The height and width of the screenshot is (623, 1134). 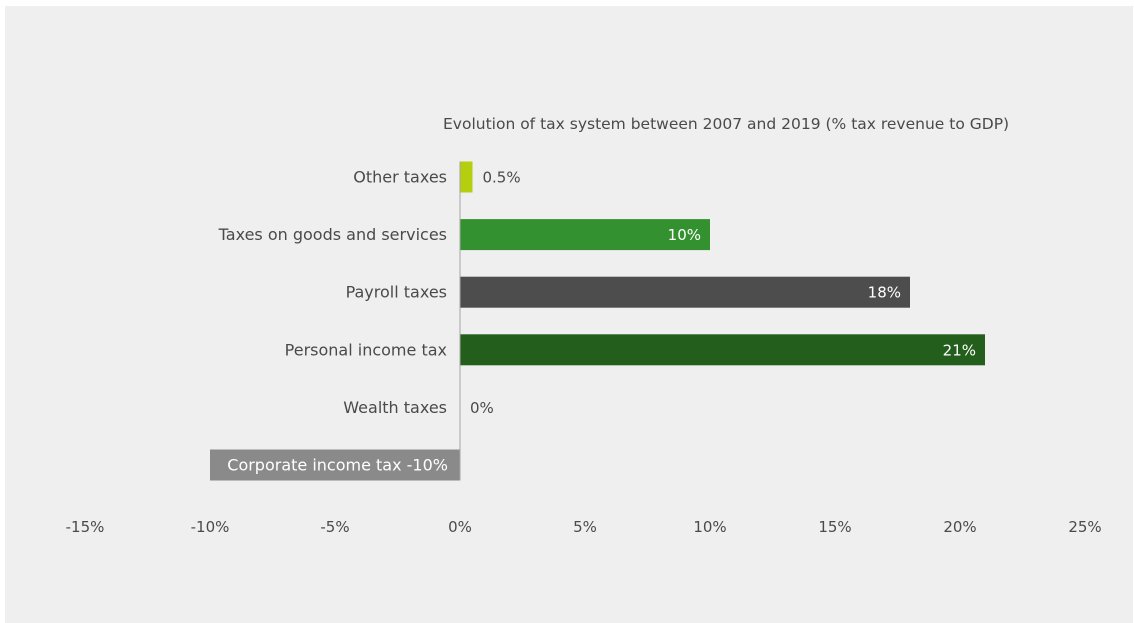 I want to click on bar-corporate-income-tax, so click(x=335, y=465).